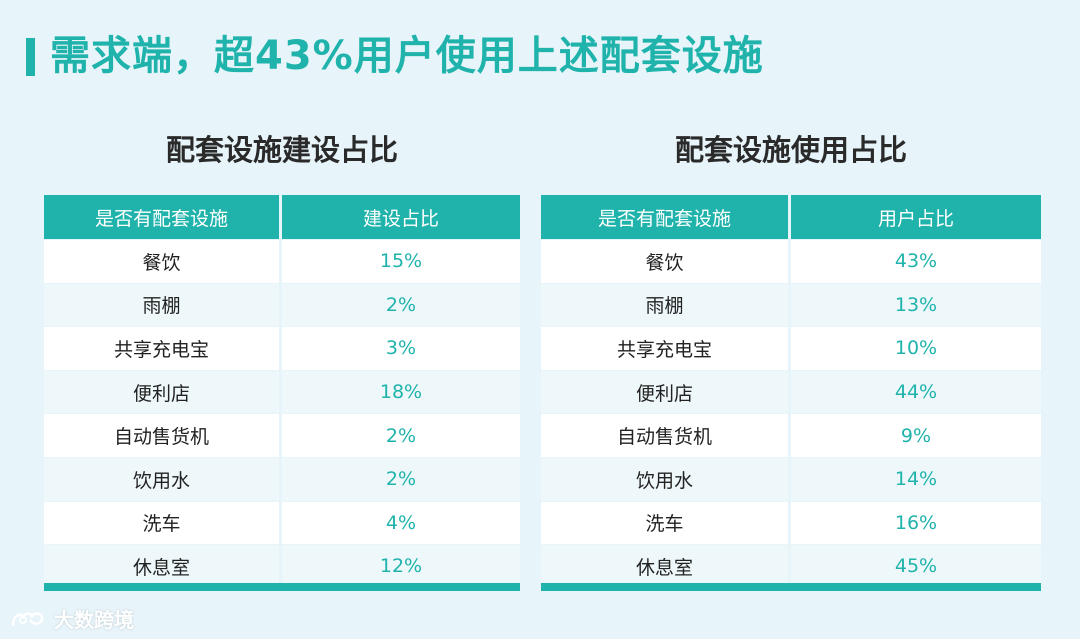  Describe the element at coordinates (401, 522) in the screenshot. I see `facility-share: 4%` at that location.